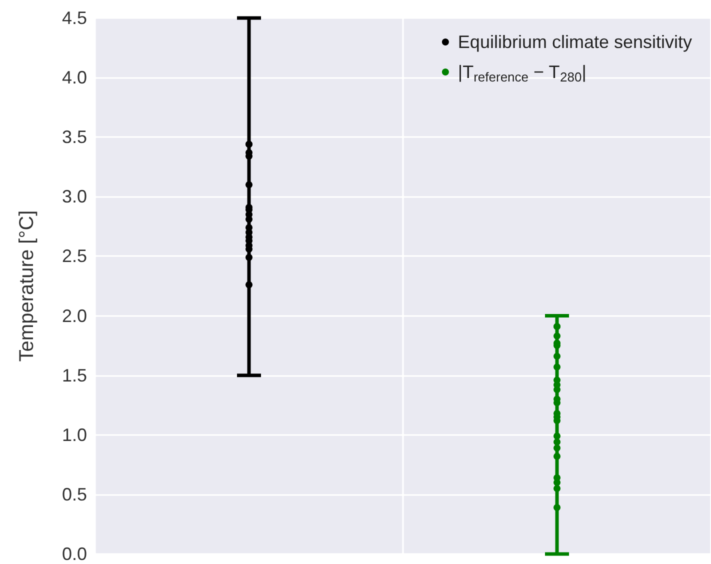  I want to click on y-axis-title: Temperature [°C], so click(27, 286).